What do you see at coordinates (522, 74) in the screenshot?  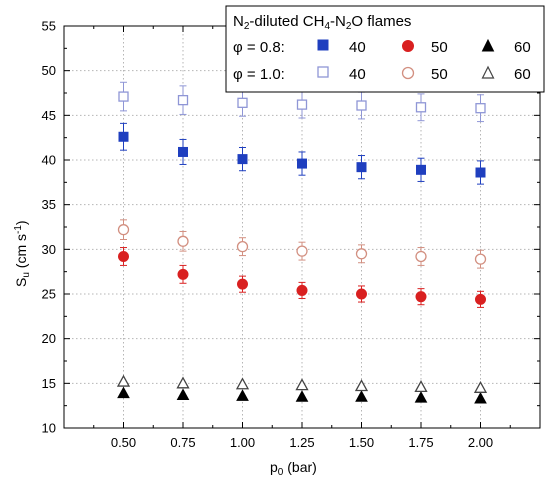 I see `legend-label-phi10-60: 60` at bounding box center [522, 74].